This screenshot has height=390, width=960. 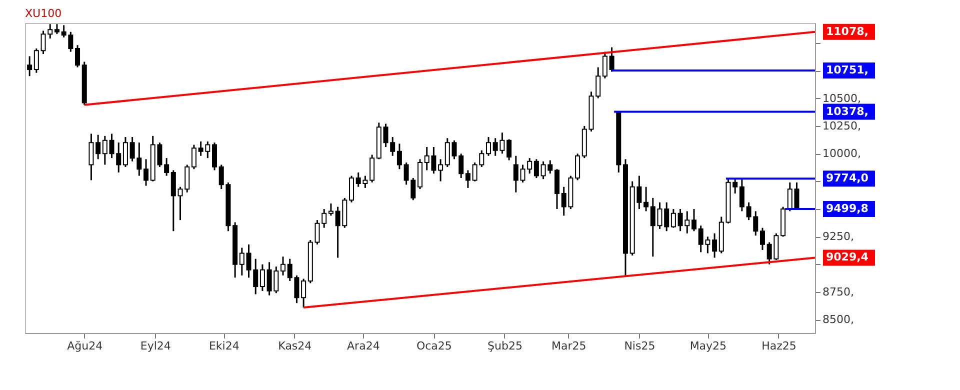 I want to click on x-tick-label: Mar25, so click(x=569, y=346).